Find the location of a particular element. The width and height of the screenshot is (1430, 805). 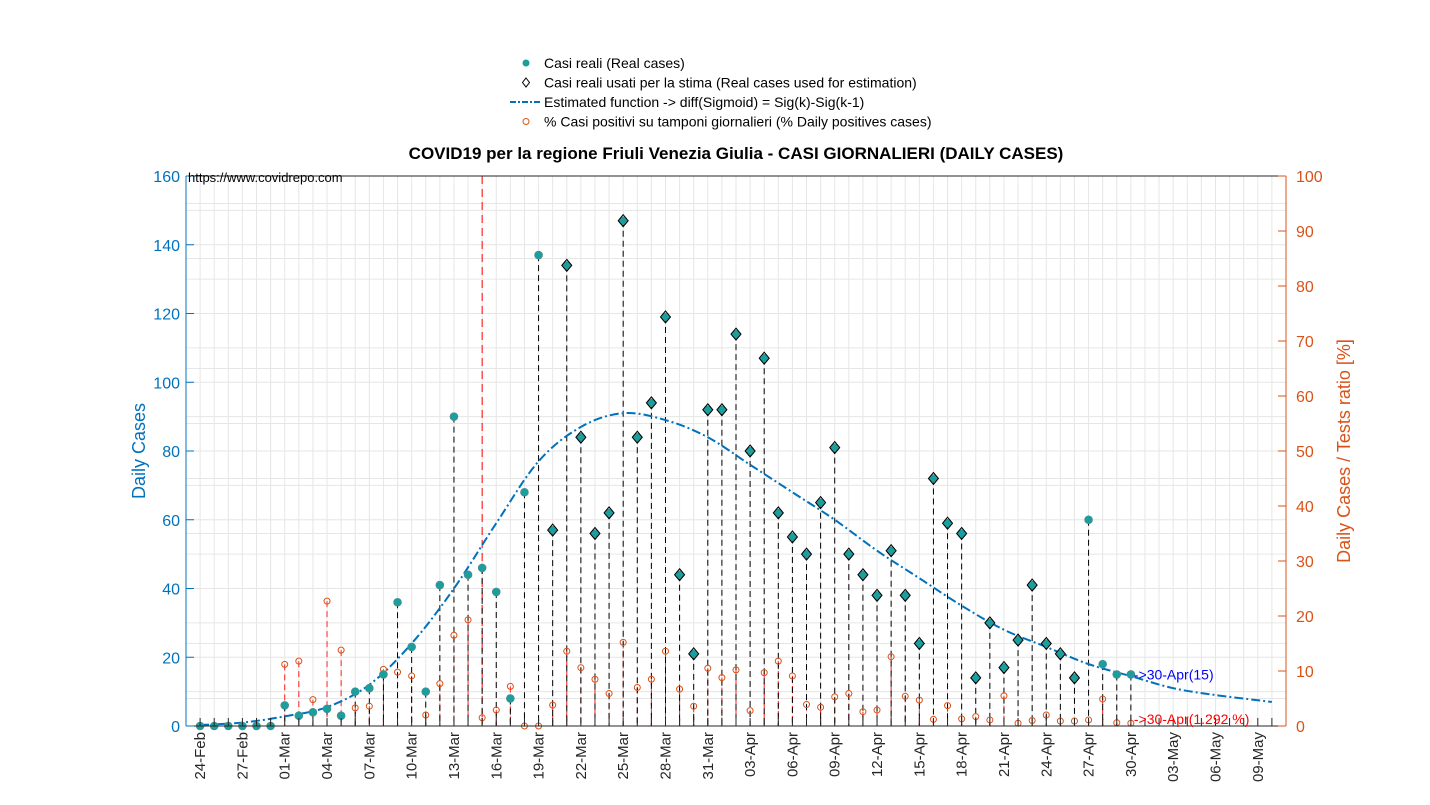

legend-marker-diamond is located at coordinates (526, 82).